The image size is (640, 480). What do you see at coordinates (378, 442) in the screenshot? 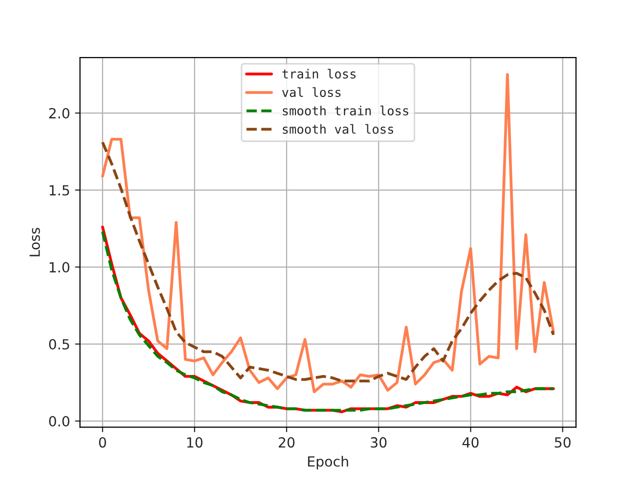
I see `x-tick-label: 30` at bounding box center [378, 442].